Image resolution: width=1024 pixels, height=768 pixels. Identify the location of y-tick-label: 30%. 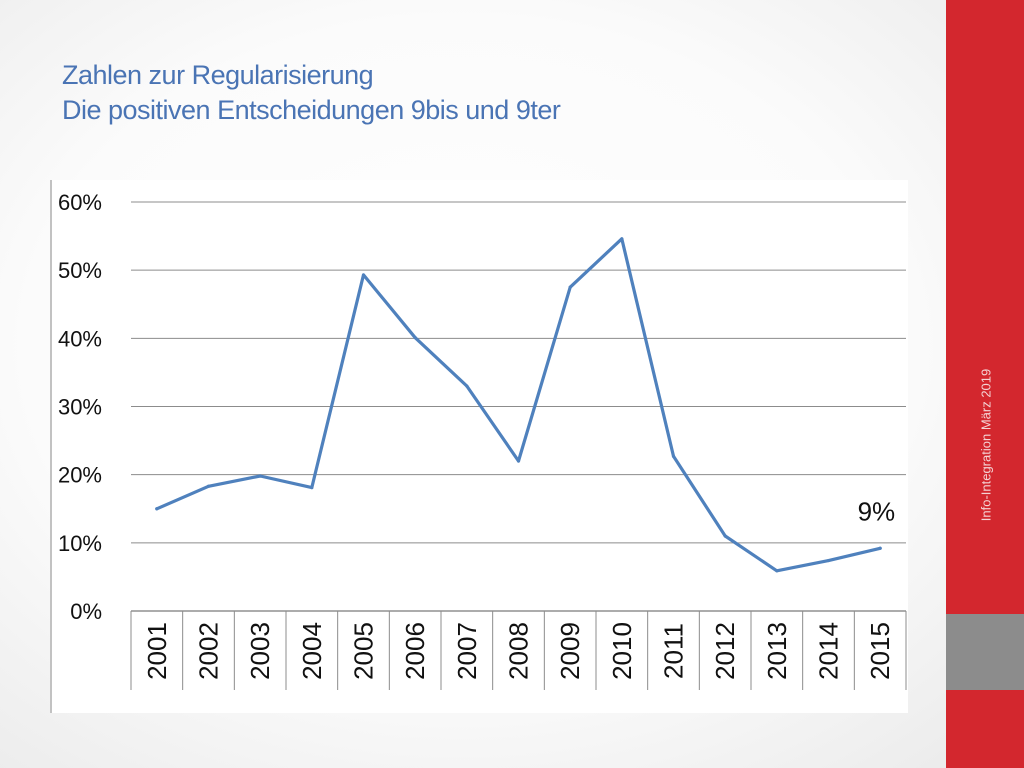
(80, 407).